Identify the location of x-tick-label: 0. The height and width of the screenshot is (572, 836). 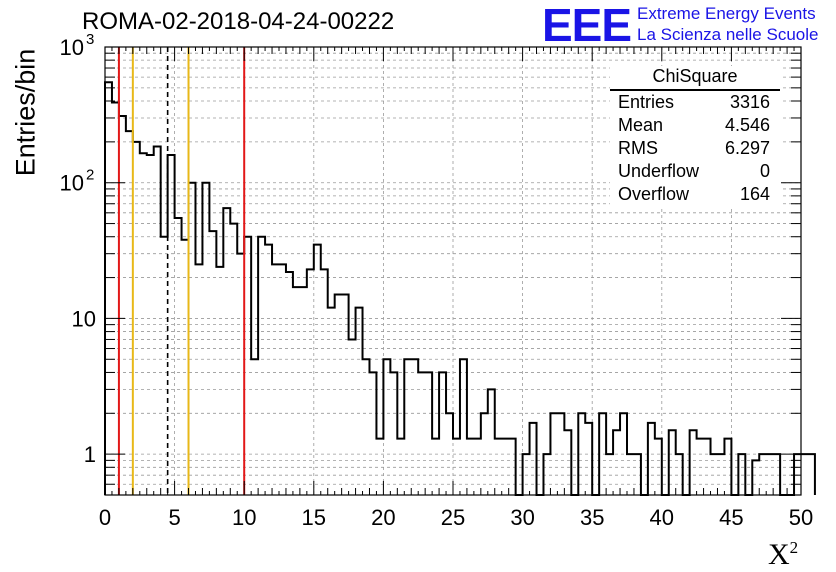
(105, 517).